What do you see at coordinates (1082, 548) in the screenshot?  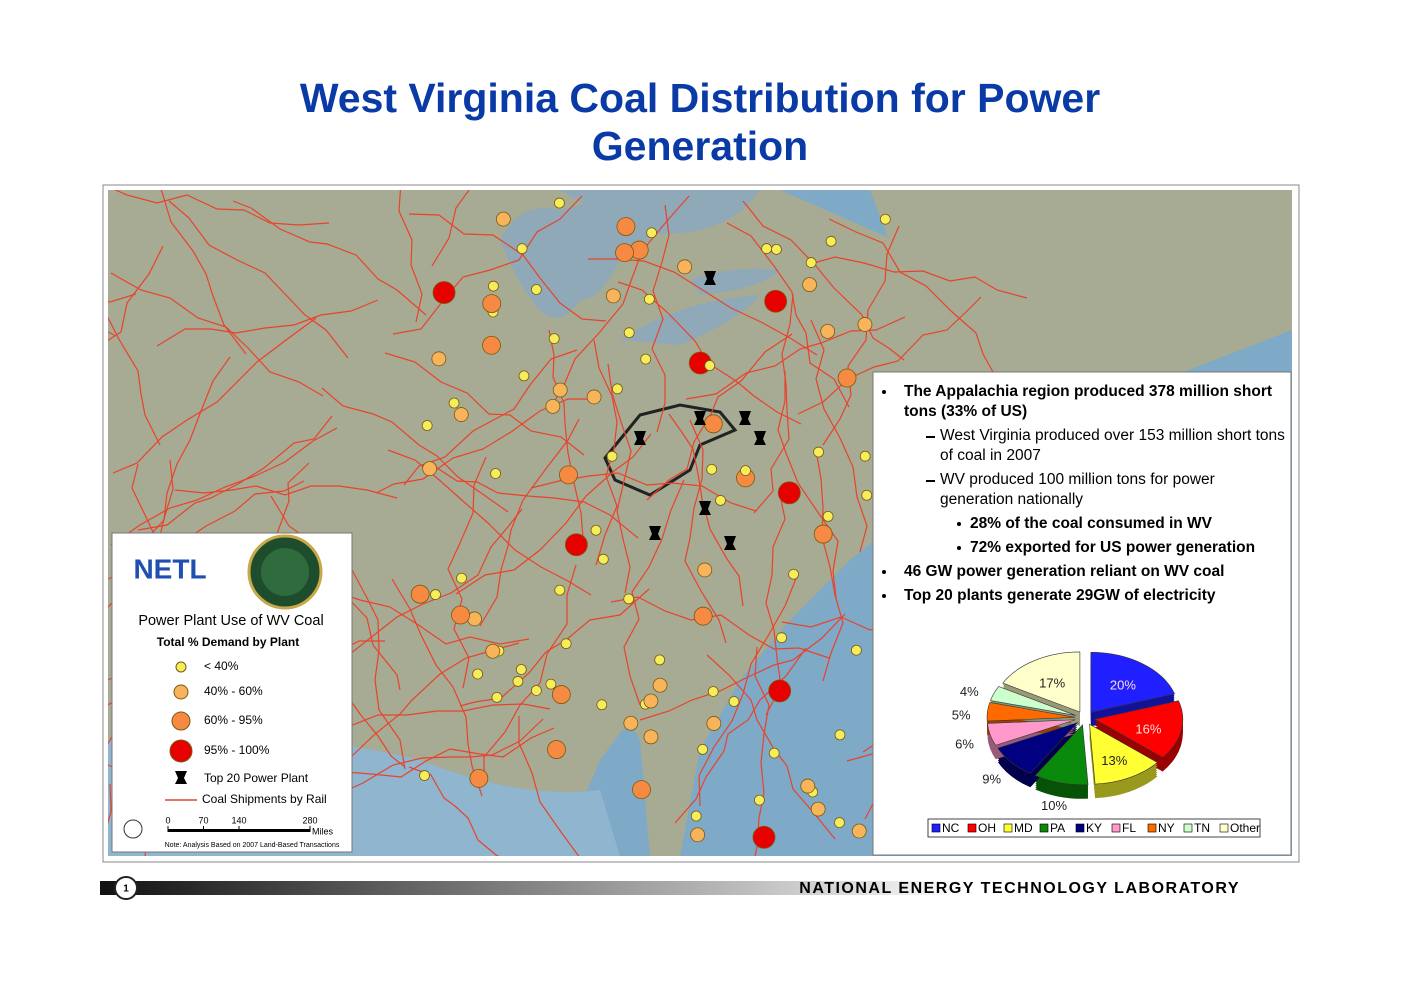 I see `bullet: 72% exported for US power generation` at bounding box center [1082, 548].